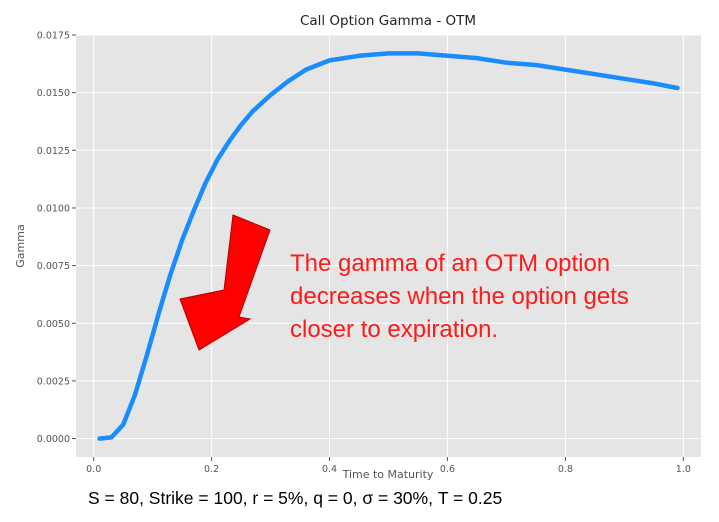 The image size is (719, 522). Describe the element at coordinates (329, 469) in the screenshot. I see `x-tick-label: 0.4` at that location.